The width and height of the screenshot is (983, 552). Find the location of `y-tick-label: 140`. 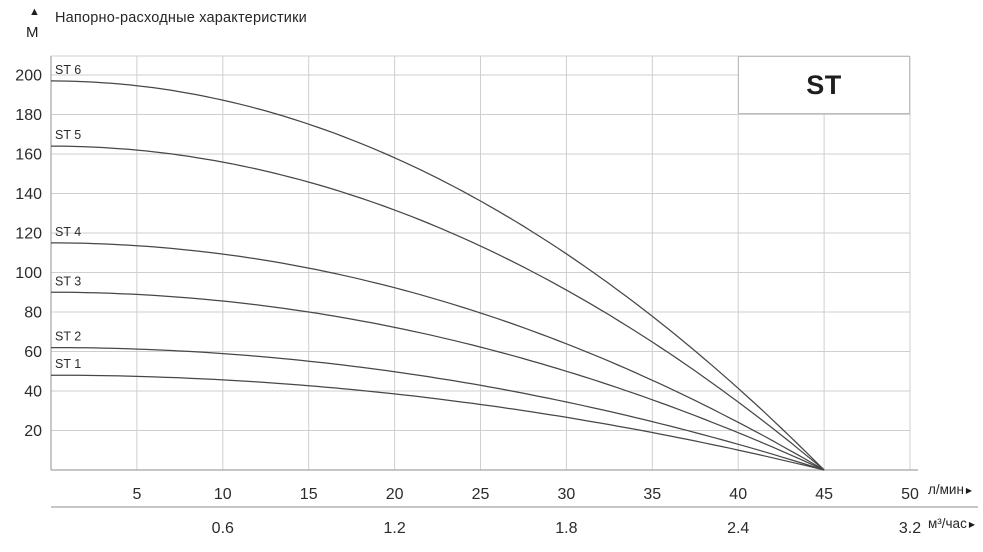

y-tick-label: 140 is located at coordinates (28, 194).